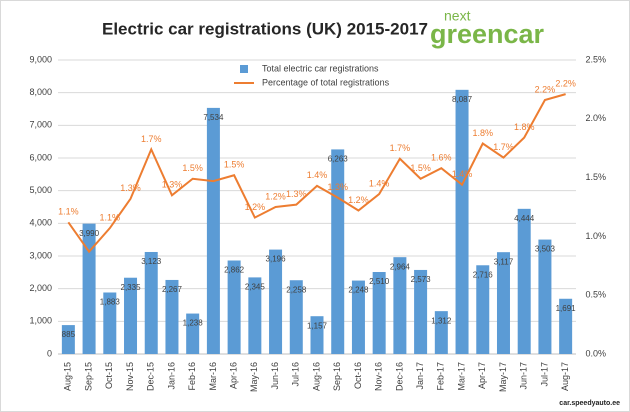 The image size is (630, 412). What do you see at coordinates (379, 281) in the screenshot?
I see `bar-value-label: 2,510` at bounding box center [379, 281].